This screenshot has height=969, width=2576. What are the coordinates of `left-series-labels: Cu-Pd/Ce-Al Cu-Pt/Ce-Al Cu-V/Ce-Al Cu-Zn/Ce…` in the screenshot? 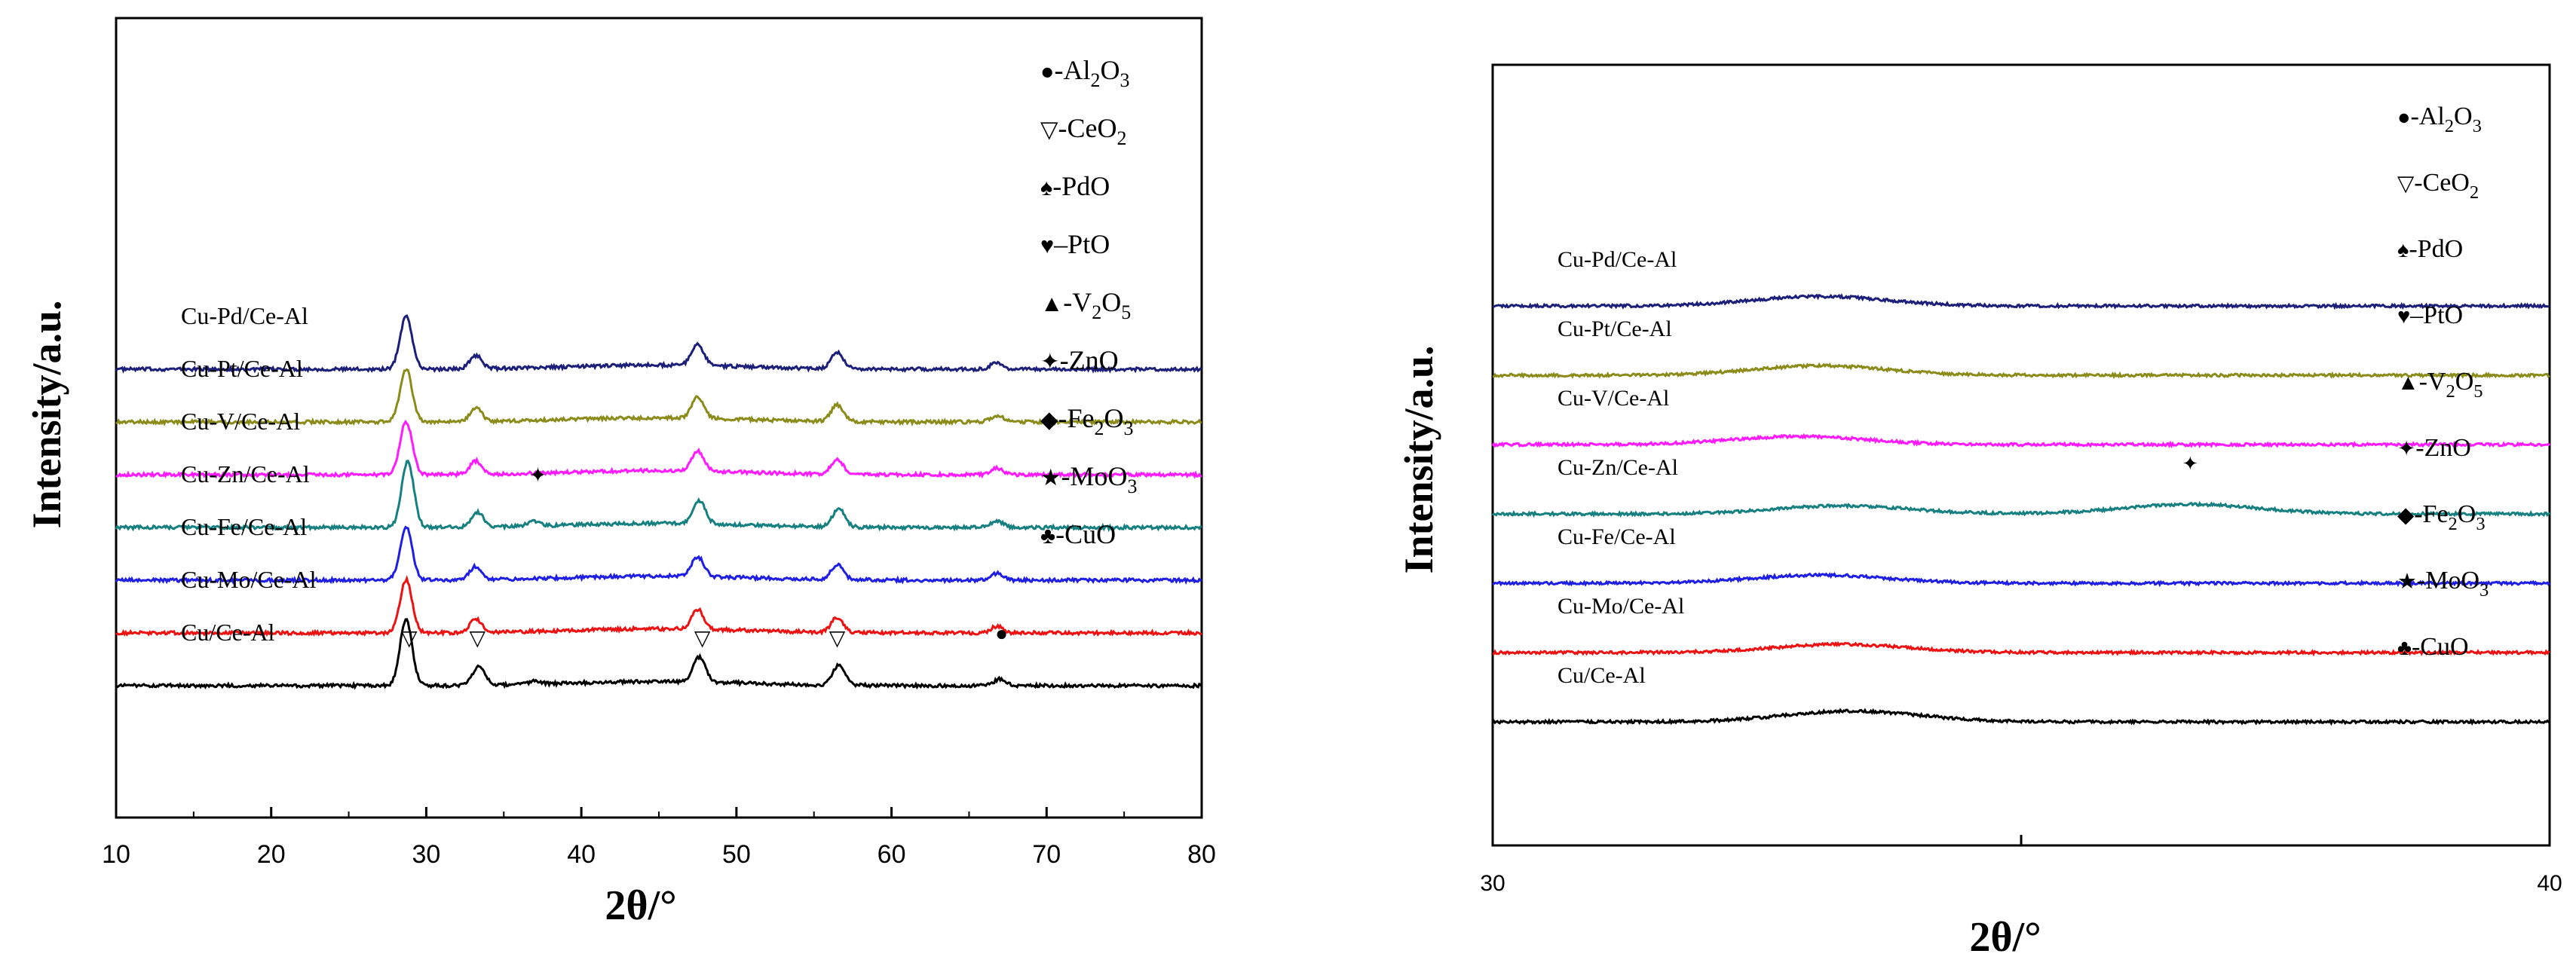 It's located at (249, 474).